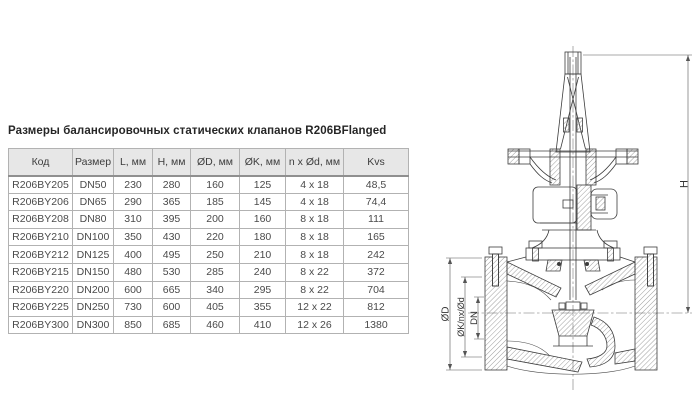  Describe the element at coordinates (604, 204) in the screenshot. I see `measuring-port` at that location.